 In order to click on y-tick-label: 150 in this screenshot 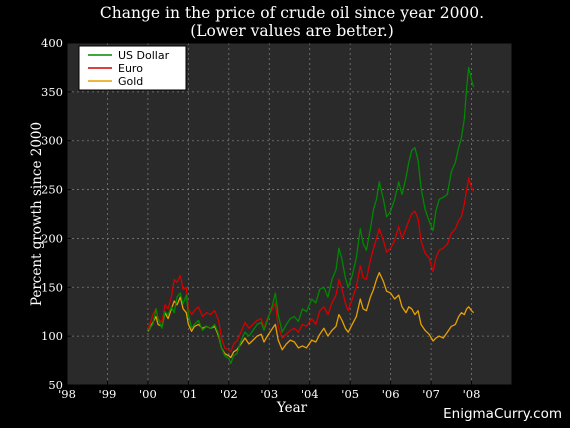, I will do `click(52, 287)`.